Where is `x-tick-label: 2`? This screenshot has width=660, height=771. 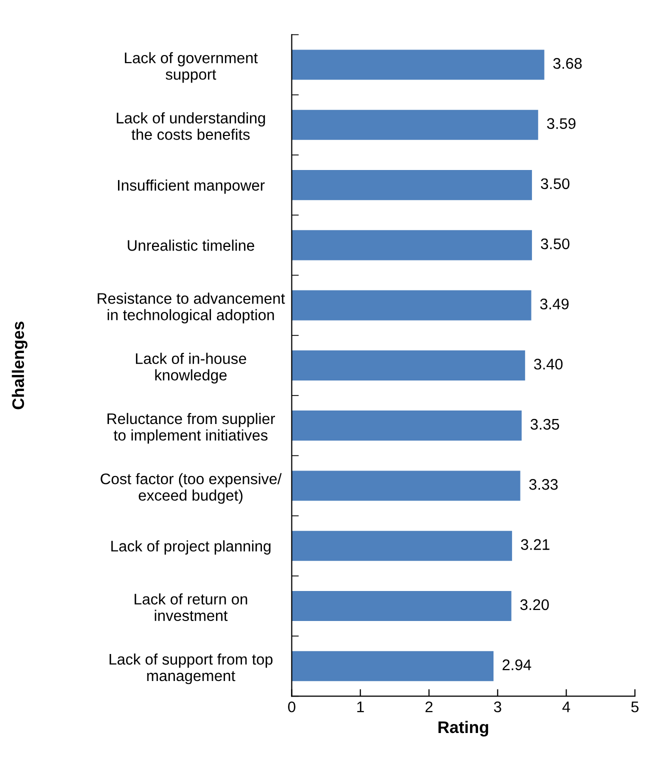 x-tick-label: 2 is located at coordinates (429, 706).